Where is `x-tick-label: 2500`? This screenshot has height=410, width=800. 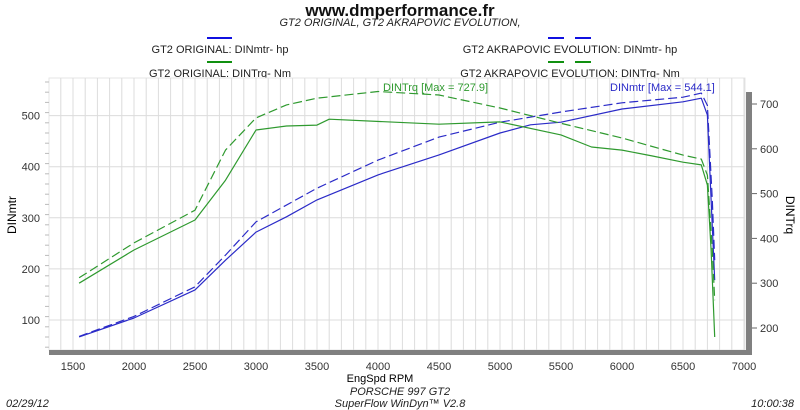
x-tick-label: 2500 is located at coordinates (195, 367).